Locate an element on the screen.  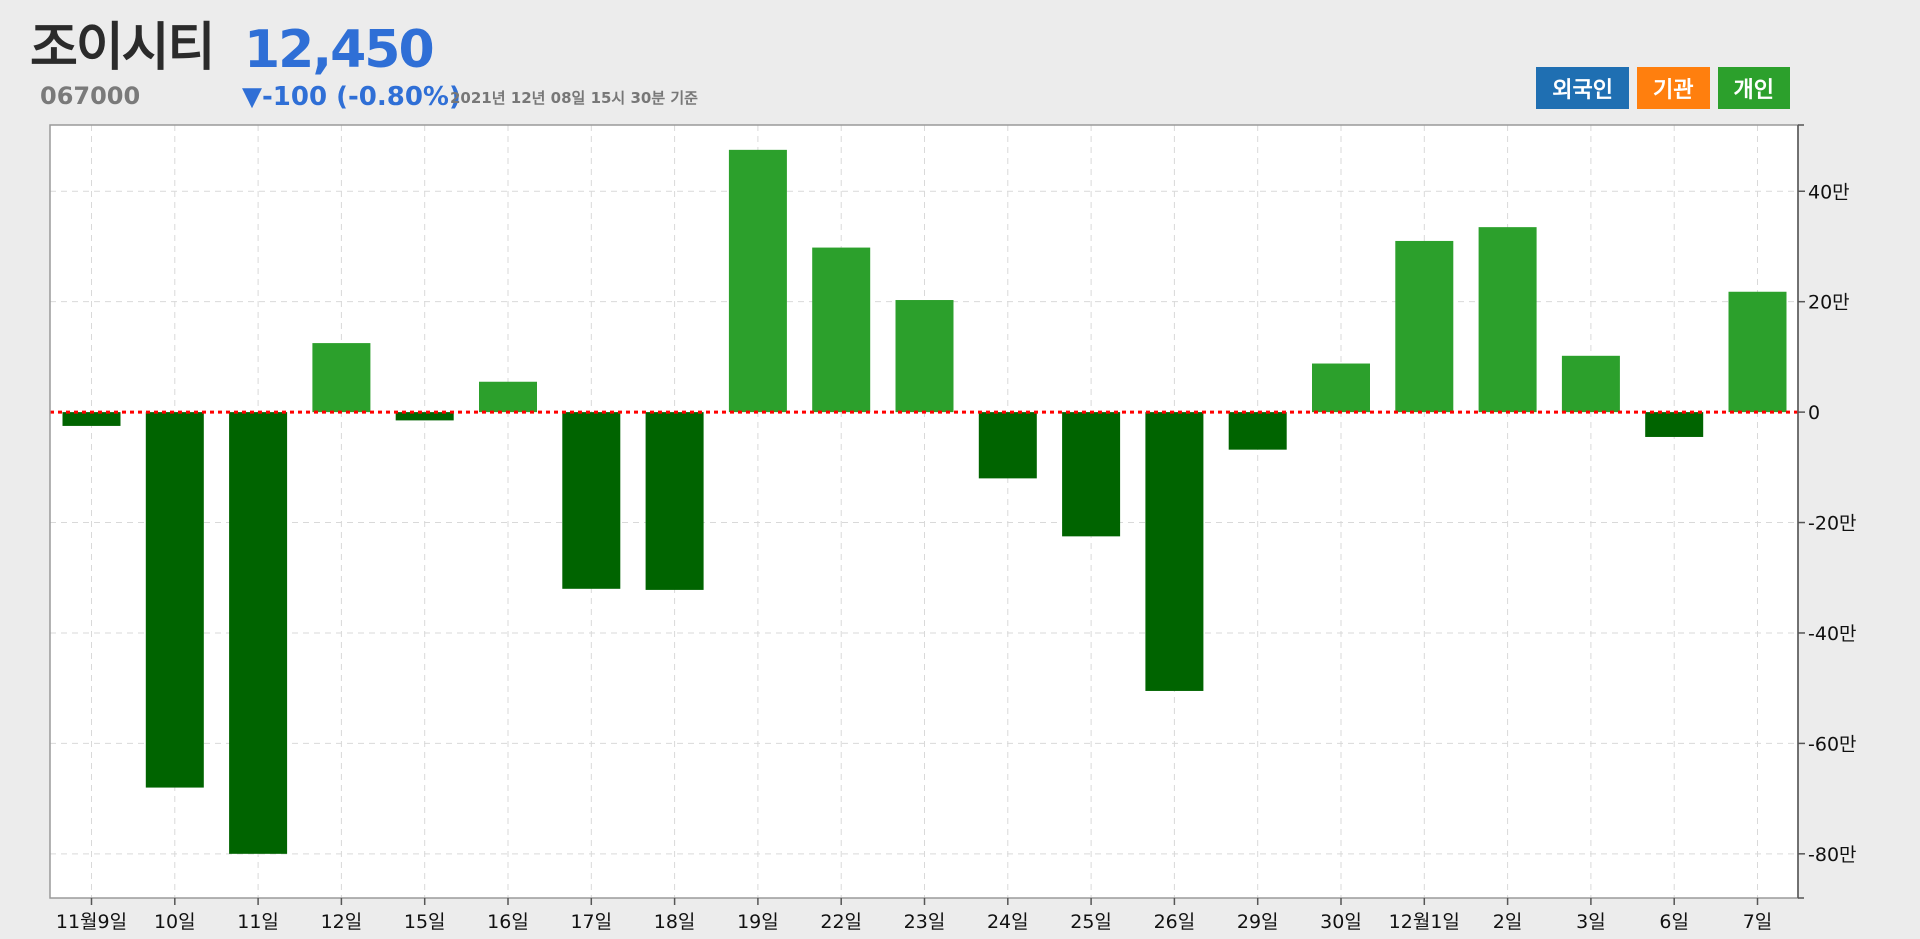
legend-institution-button: 기관 is located at coordinates (1673, 88).